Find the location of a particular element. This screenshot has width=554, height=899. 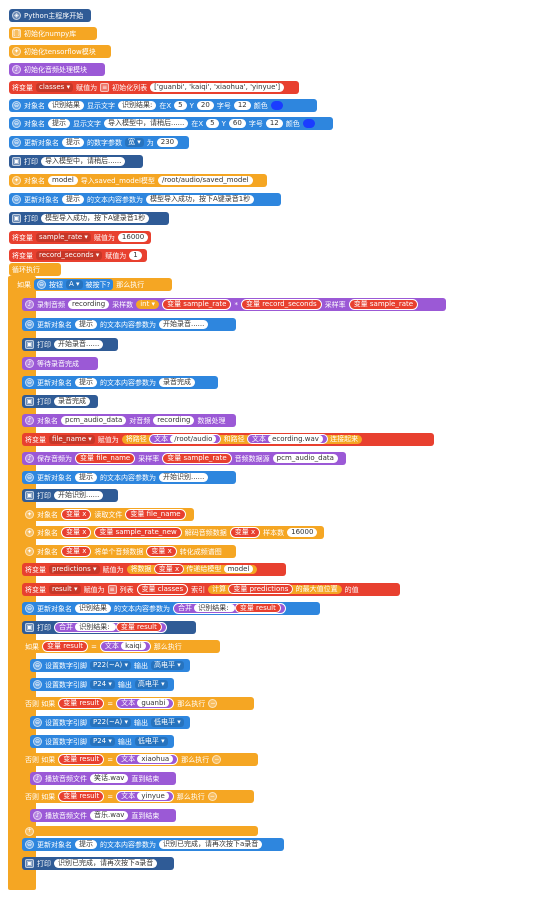

var-dropdown: result ▾ is located at coordinates (65, 589).